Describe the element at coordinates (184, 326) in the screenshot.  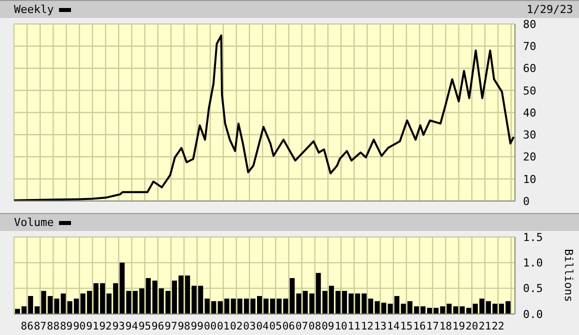
I see `x-tick-label: 98` at that location.